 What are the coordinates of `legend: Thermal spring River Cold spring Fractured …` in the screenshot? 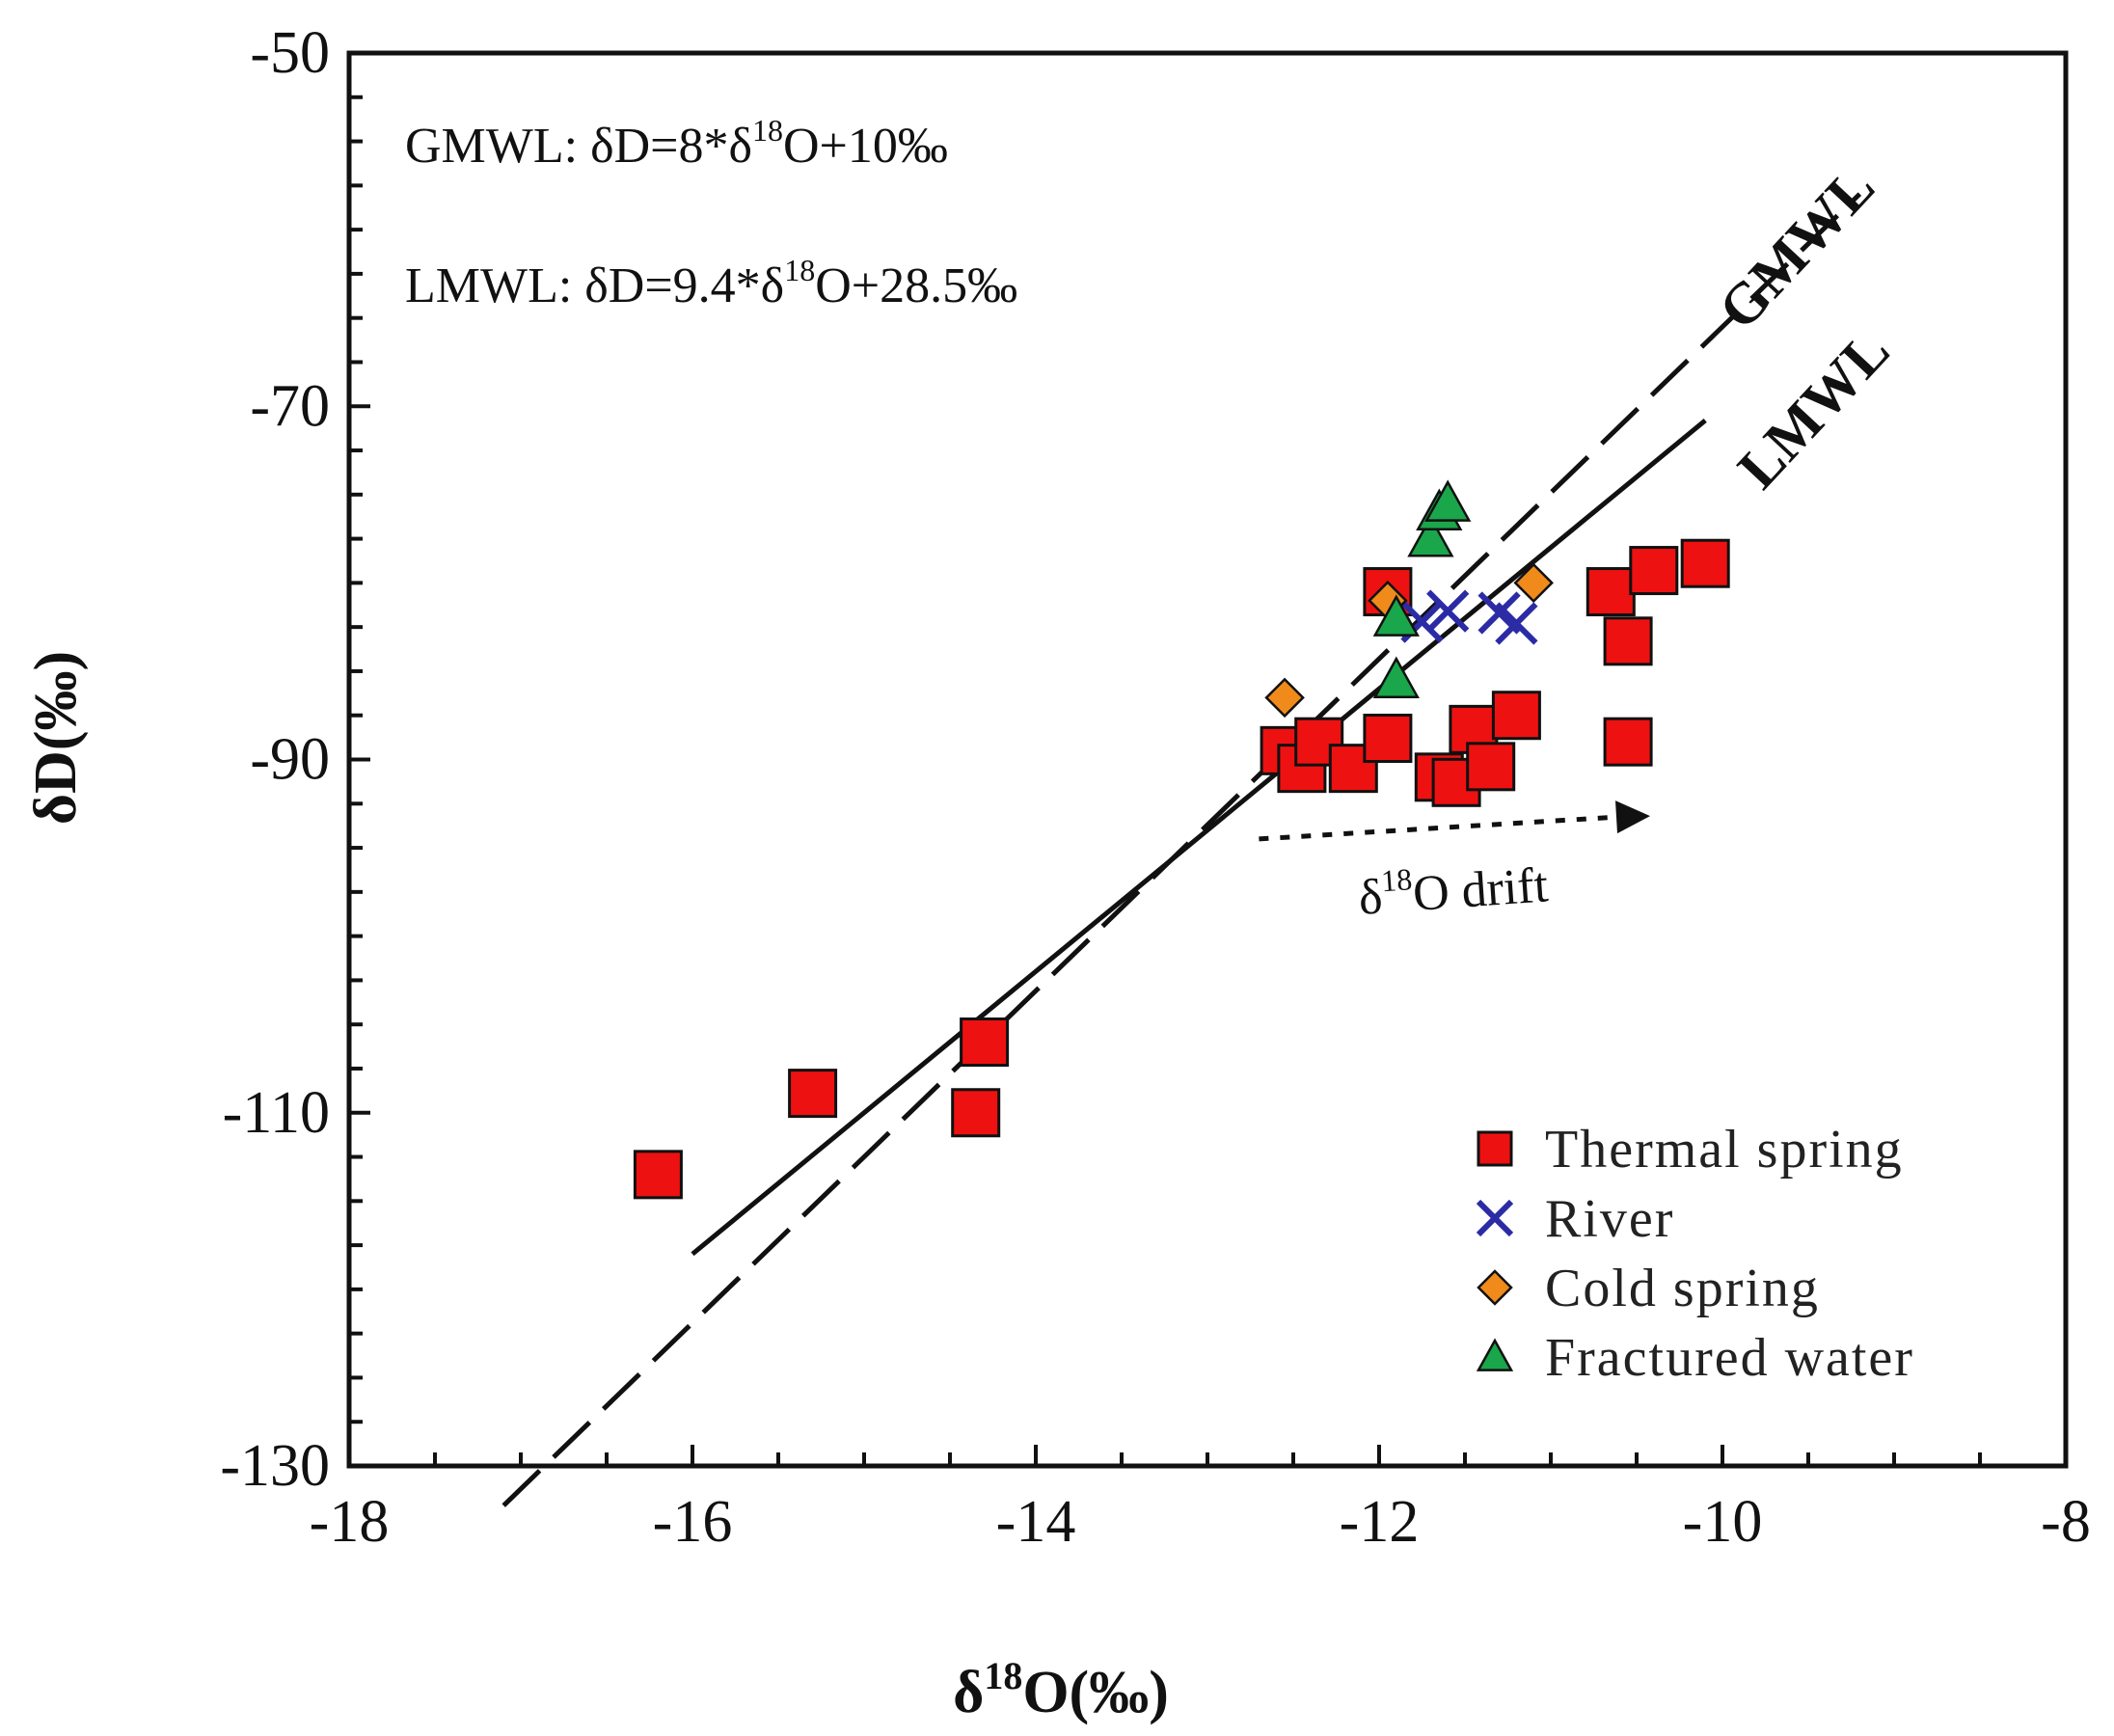 It's located at (1695, 1254).